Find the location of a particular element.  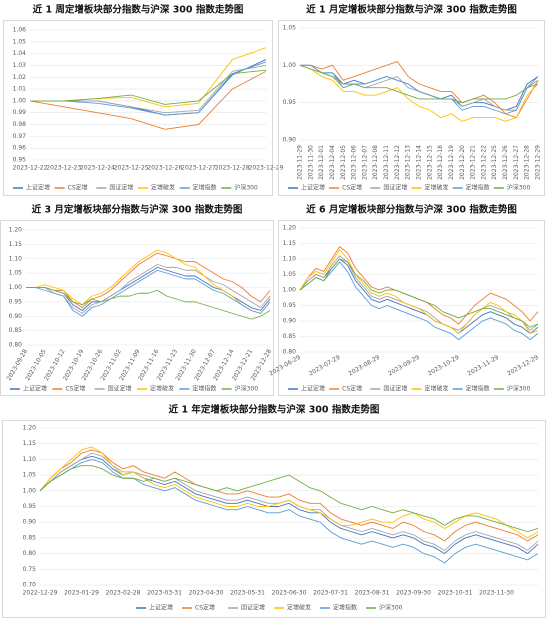

x-tick-label: 2023-09-30 is located at coordinates (413, 593).